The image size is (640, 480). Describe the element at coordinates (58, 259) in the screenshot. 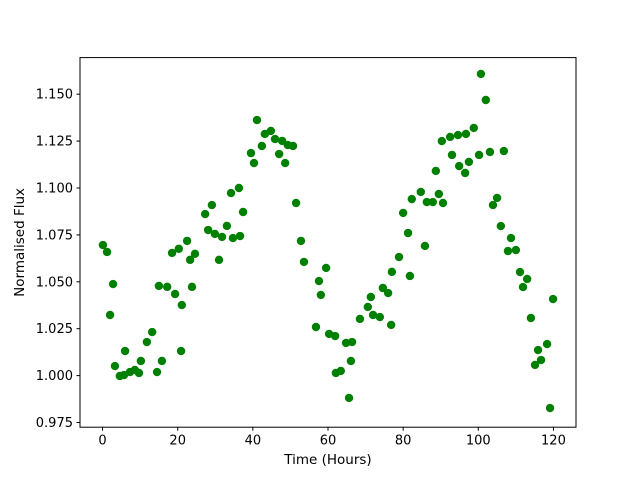

I see `y-axis-ticks: 0.975 1.000 1.025 1.050 1.075 1.100 1.125 1.150` at that location.